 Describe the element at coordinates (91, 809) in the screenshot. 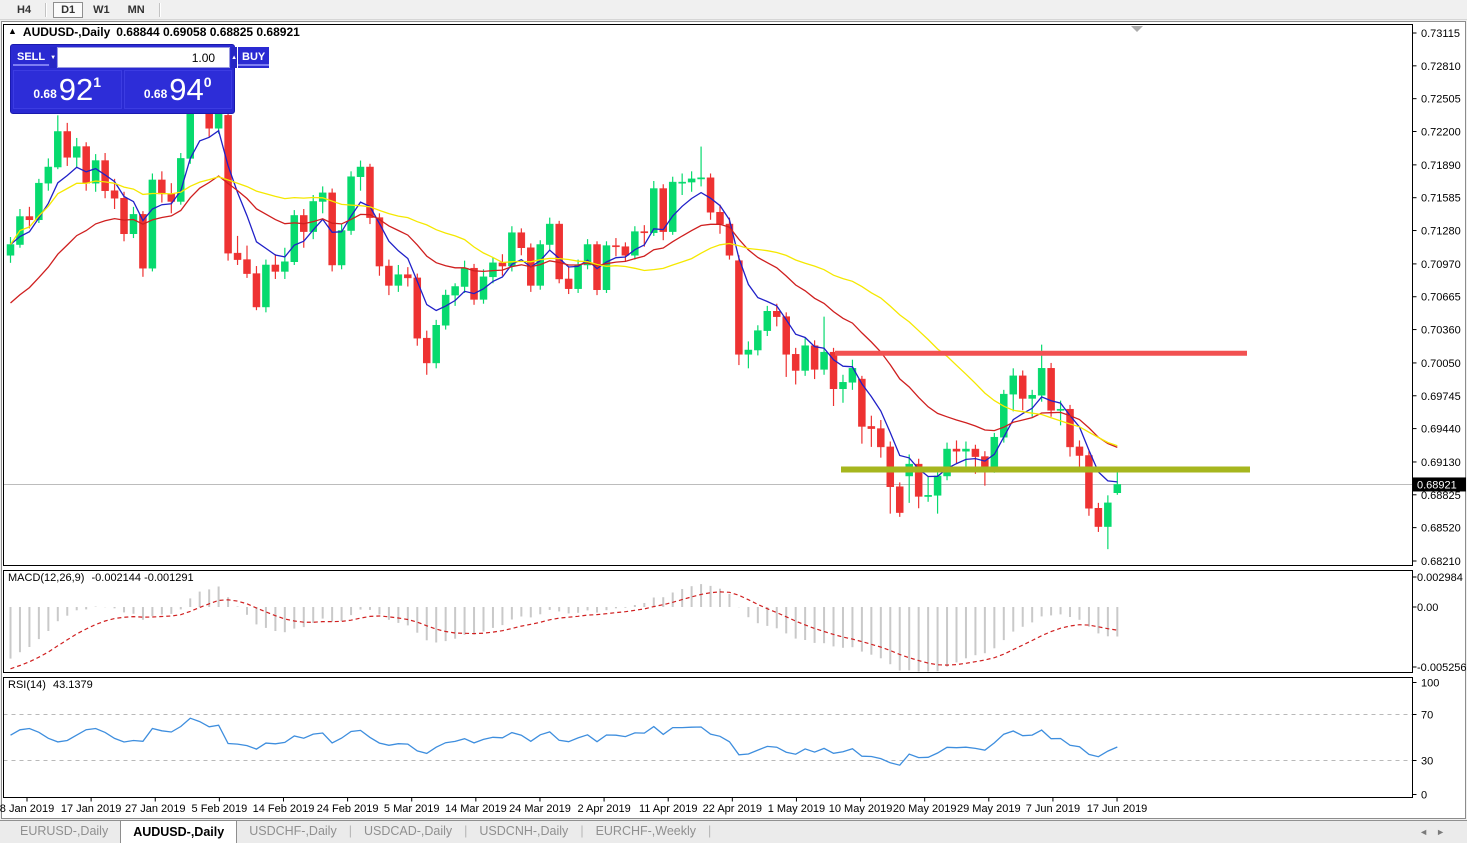

I see `date-tick-label: 17 Jan 2019` at that location.